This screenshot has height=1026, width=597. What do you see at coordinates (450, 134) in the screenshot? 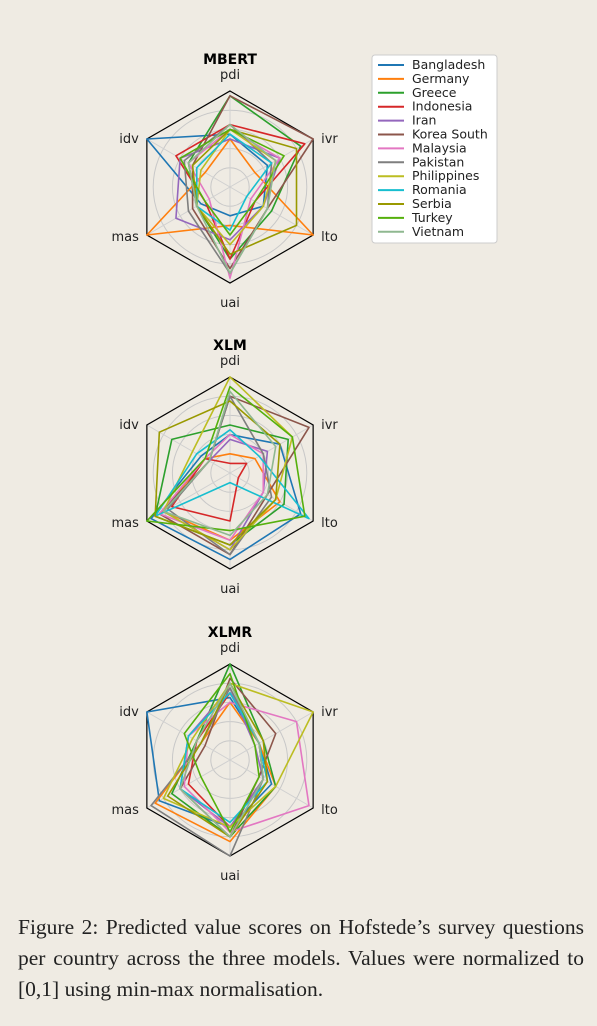
I see `legend-entry: Korea South` at bounding box center [450, 134].